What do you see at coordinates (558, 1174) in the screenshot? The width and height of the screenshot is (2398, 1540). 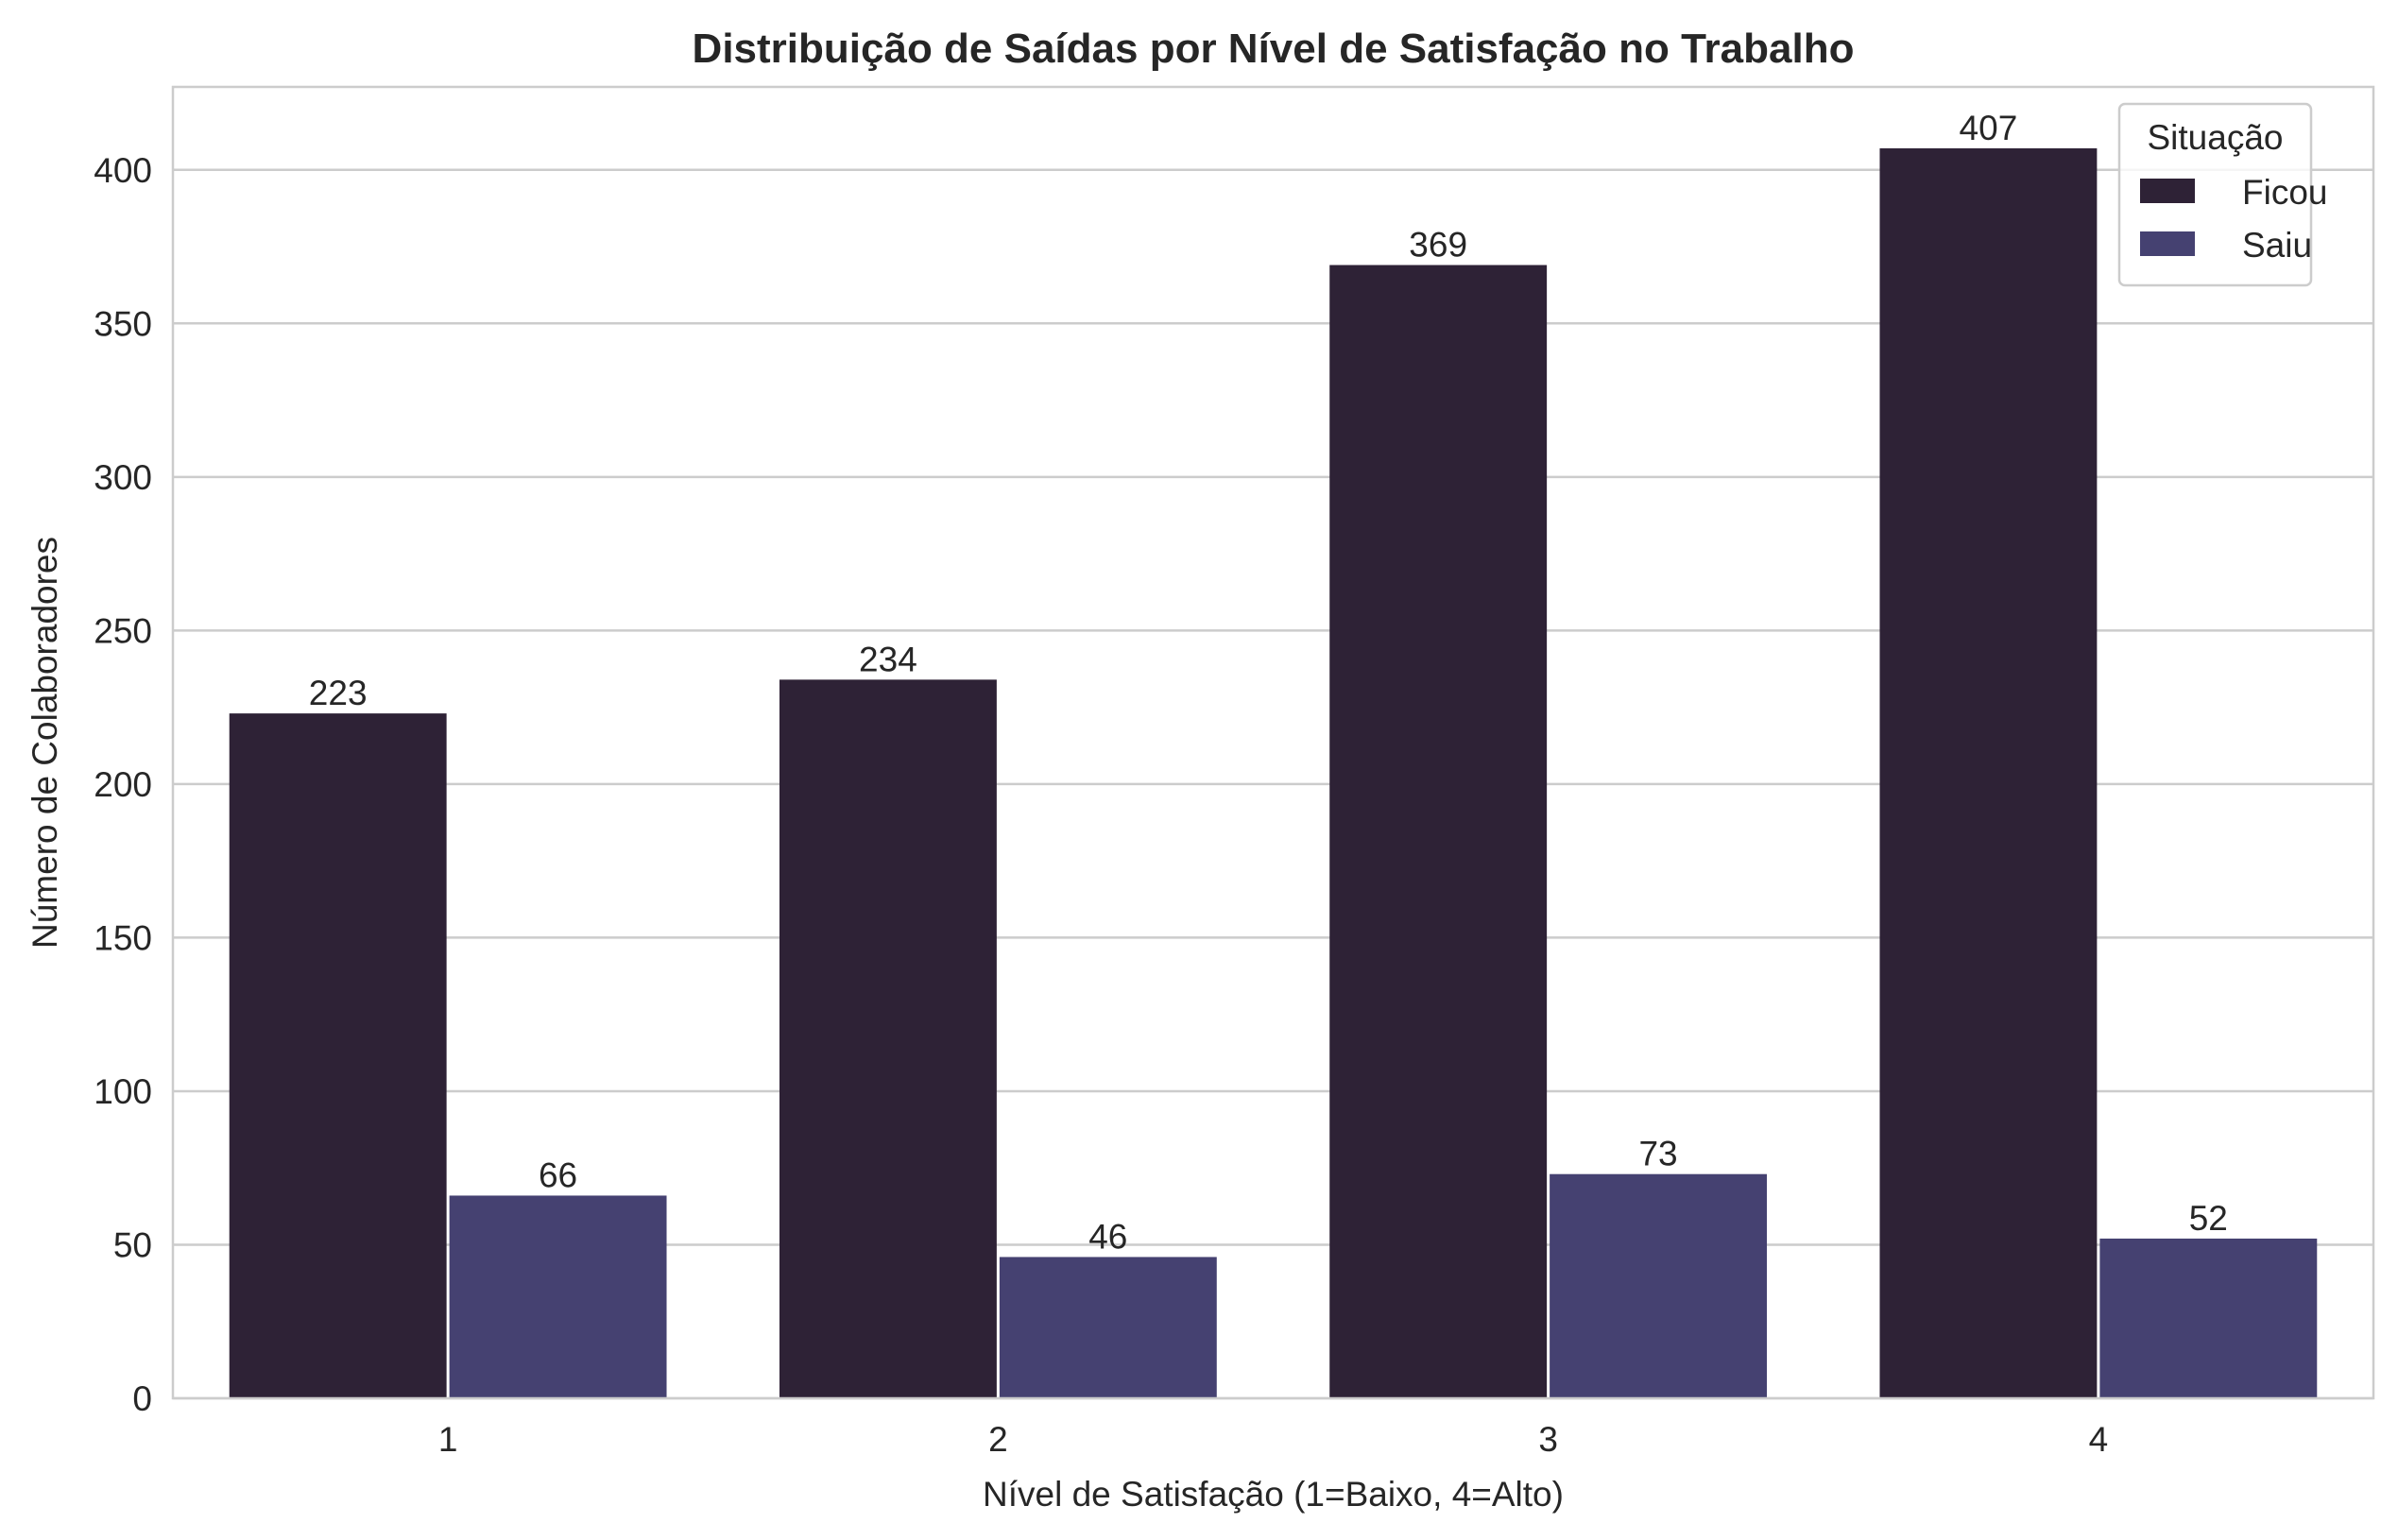 I see `bar-value-label-saiu-1: 66` at bounding box center [558, 1174].